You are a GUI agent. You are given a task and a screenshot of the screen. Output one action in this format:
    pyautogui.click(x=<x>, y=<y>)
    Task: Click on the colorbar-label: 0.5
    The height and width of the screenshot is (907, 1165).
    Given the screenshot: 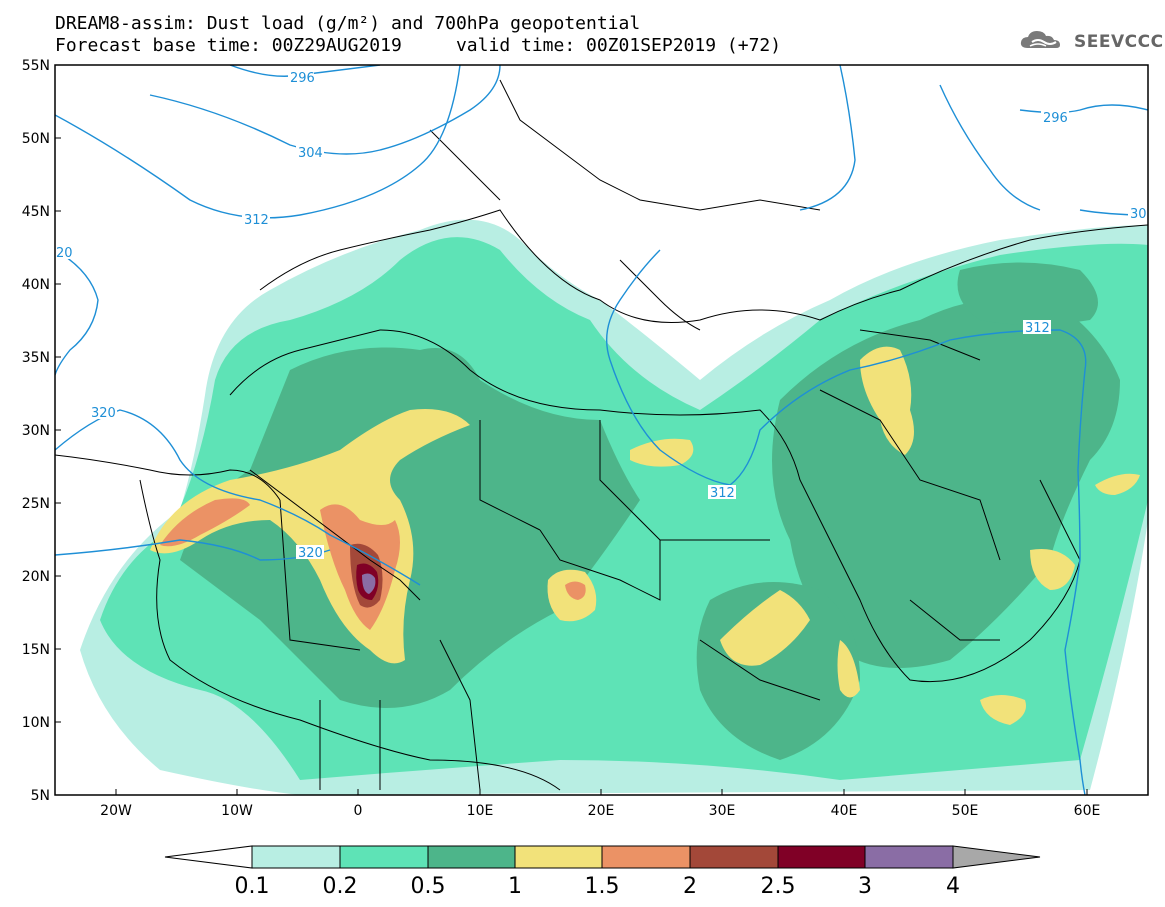 What is the action you would take?
    pyautogui.click(x=428, y=886)
    